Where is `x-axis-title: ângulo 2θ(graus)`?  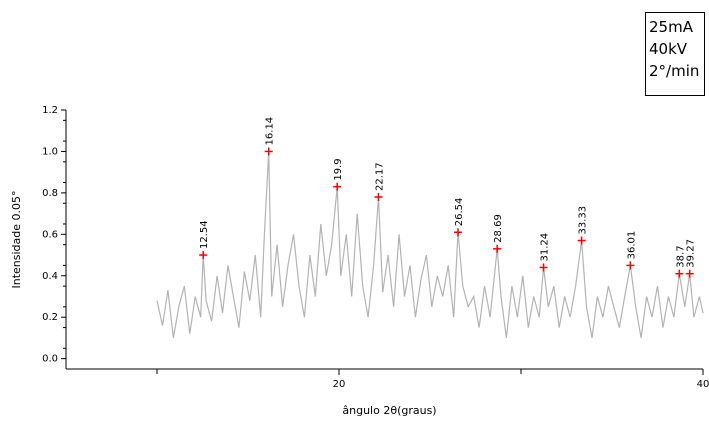
x-axis-title: ângulo 2θ(graus) is located at coordinates (389, 410).